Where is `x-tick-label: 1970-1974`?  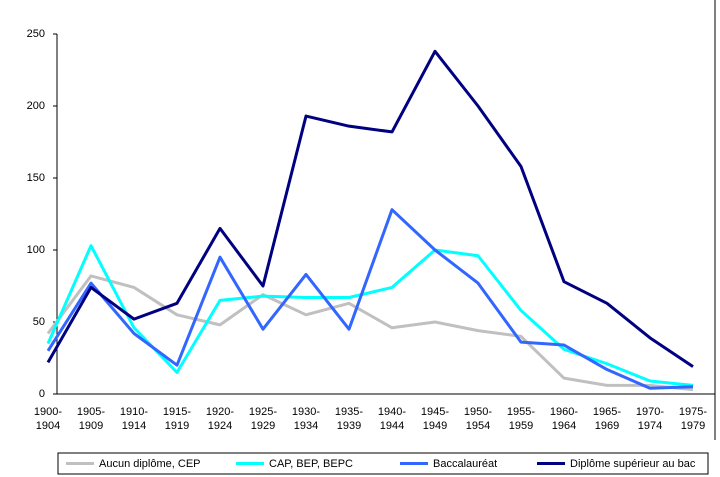
x-tick-label: 1970-1974 is located at coordinates (650, 419).